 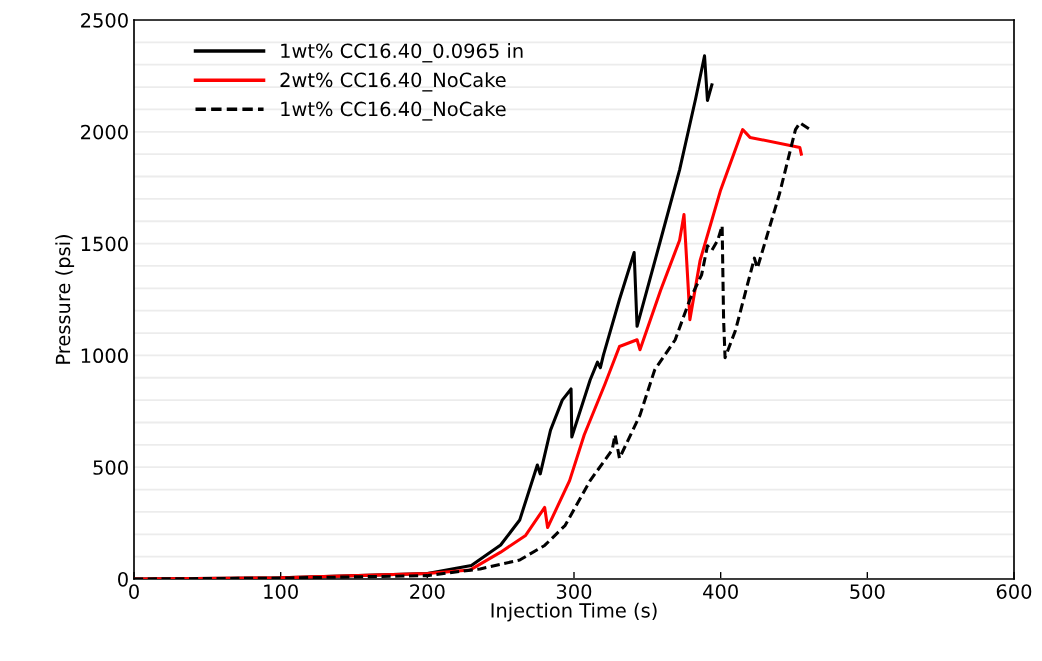 What do you see at coordinates (574, 591) in the screenshot?
I see `x-tick-label: 300` at bounding box center [574, 591].